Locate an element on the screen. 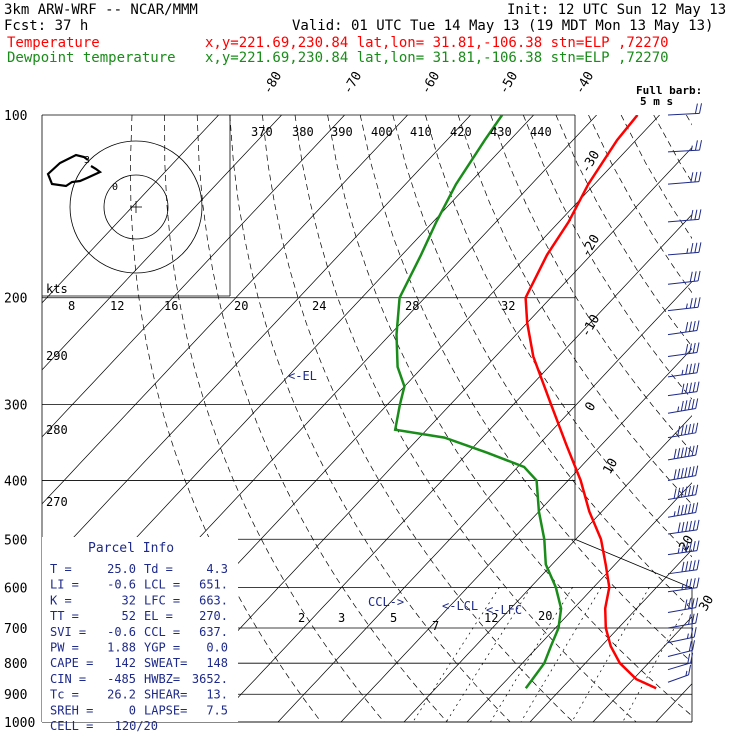  theta-label: 440 is located at coordinates (541, 132).